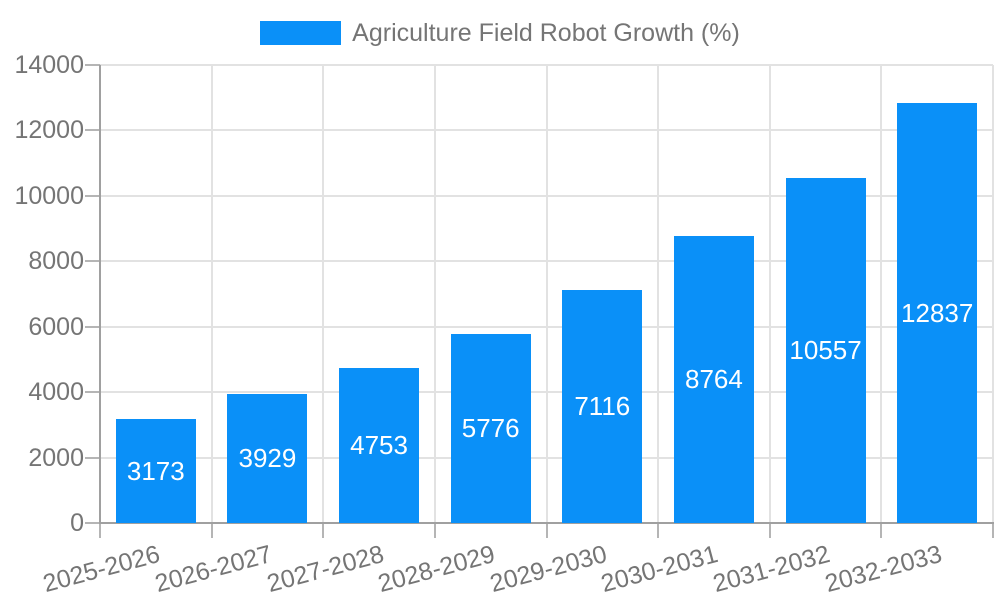 This screenshot has width=1000, height=600. I want to click on x-tick-label: 2028-2029, so click(436, 569).